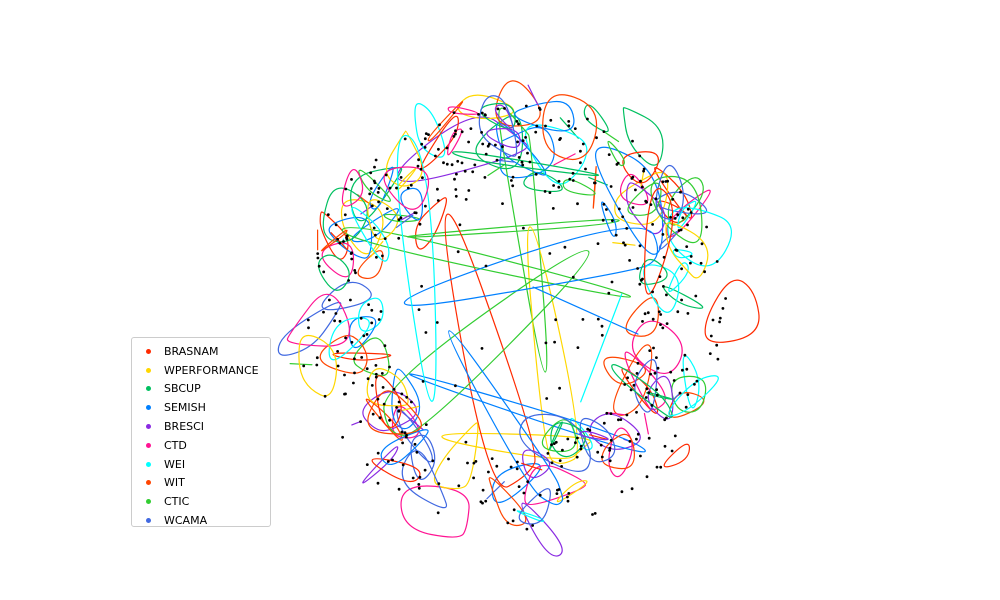 This screenshot has width=1000, height=600. Describe the element at coordinates (191, 351) in the screenshot. I see `legend-label: BRASNAM` at that location.